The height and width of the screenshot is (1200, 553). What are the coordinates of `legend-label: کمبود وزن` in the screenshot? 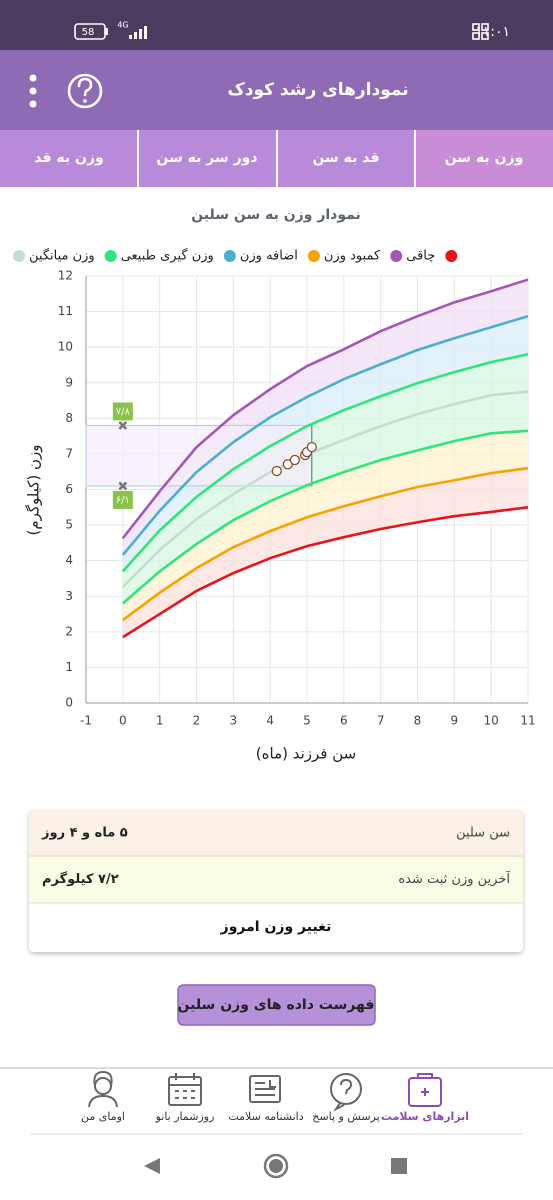 It's located at (352, 256).